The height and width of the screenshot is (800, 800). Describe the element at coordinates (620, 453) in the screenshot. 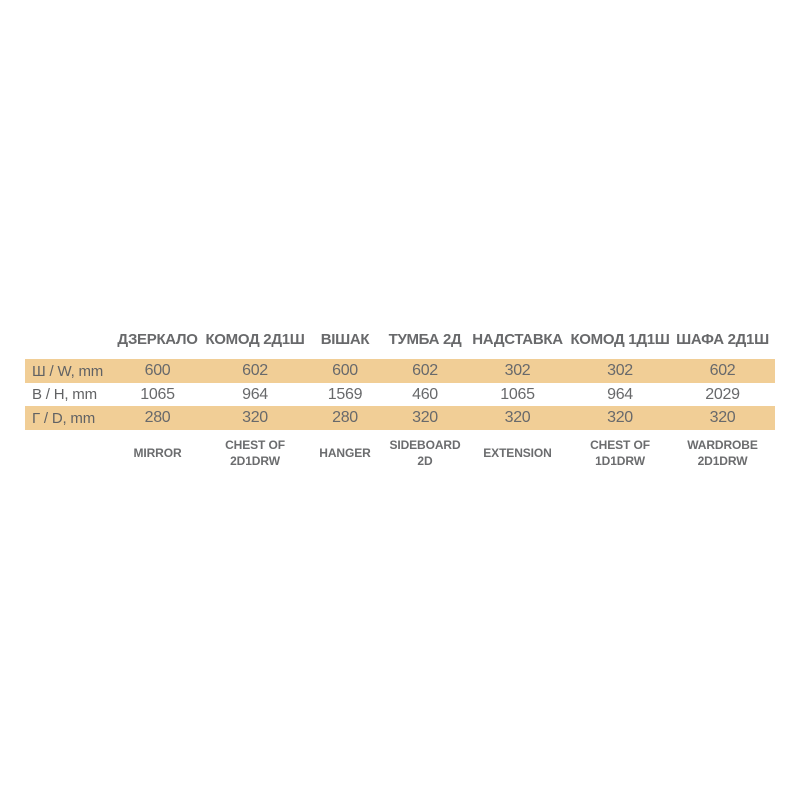

I see `column-header-en: CHEST OF 1D1DRW` at that location.